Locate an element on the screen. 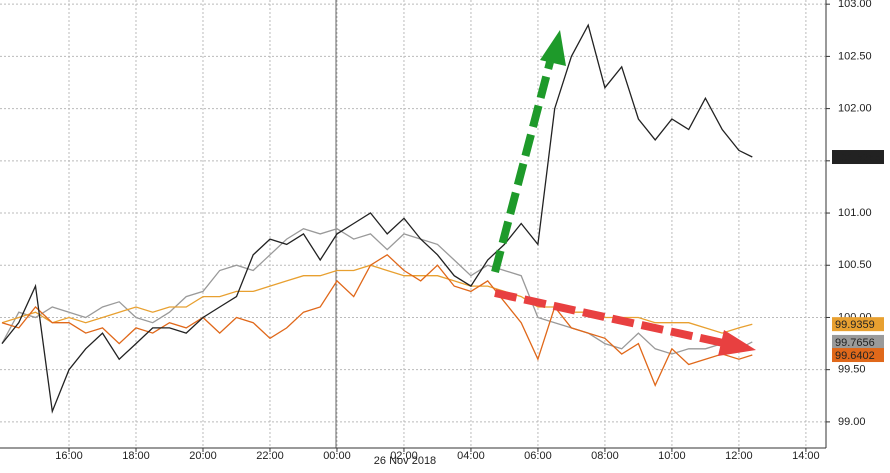 The width and height of the screenshot is (890, 473). x-tick-label: 20:00 is located at coordinates (203, 456).